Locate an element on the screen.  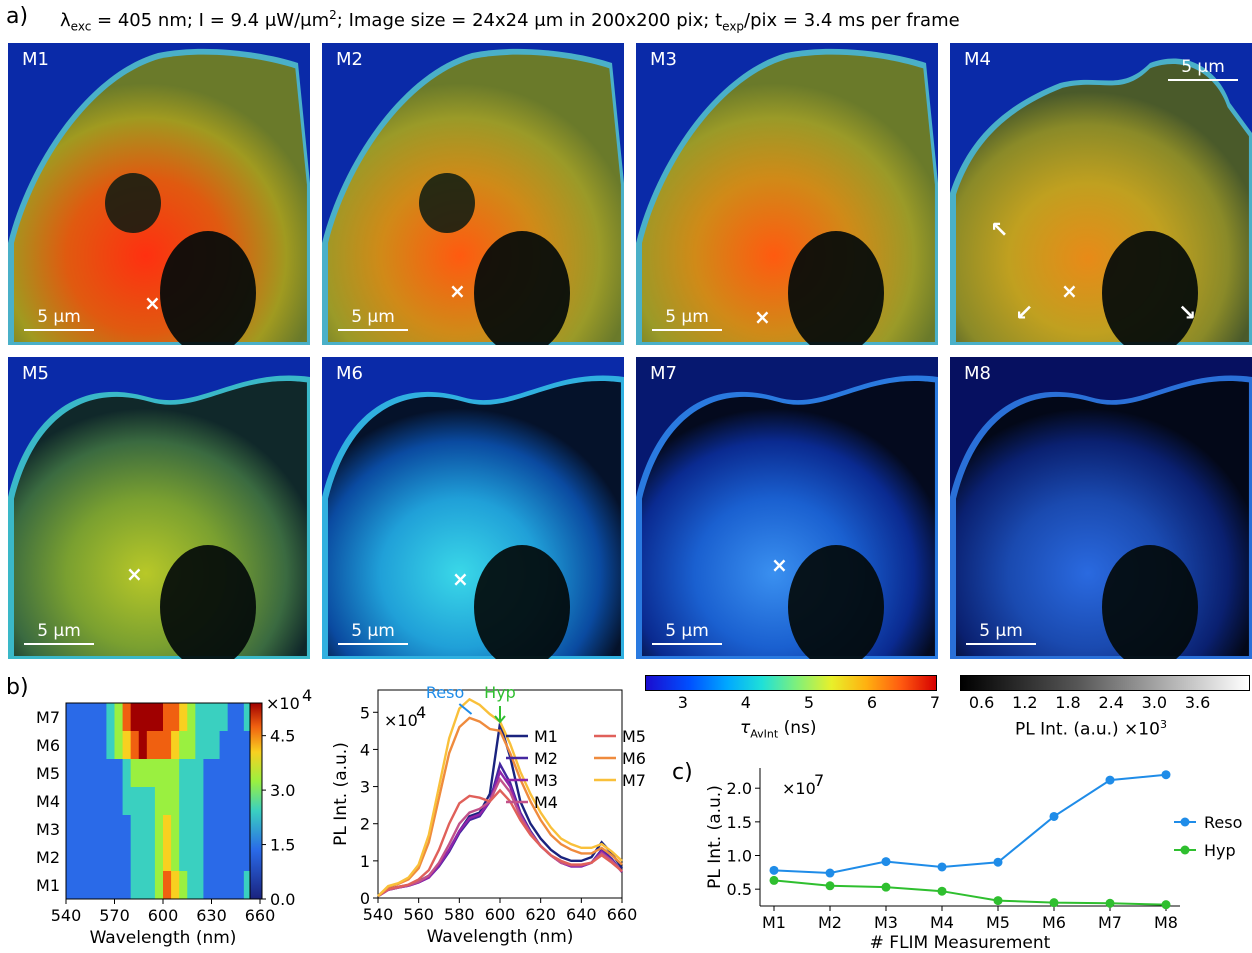
trend-y-tick: 1.5 is located at coordinates (739, 822).